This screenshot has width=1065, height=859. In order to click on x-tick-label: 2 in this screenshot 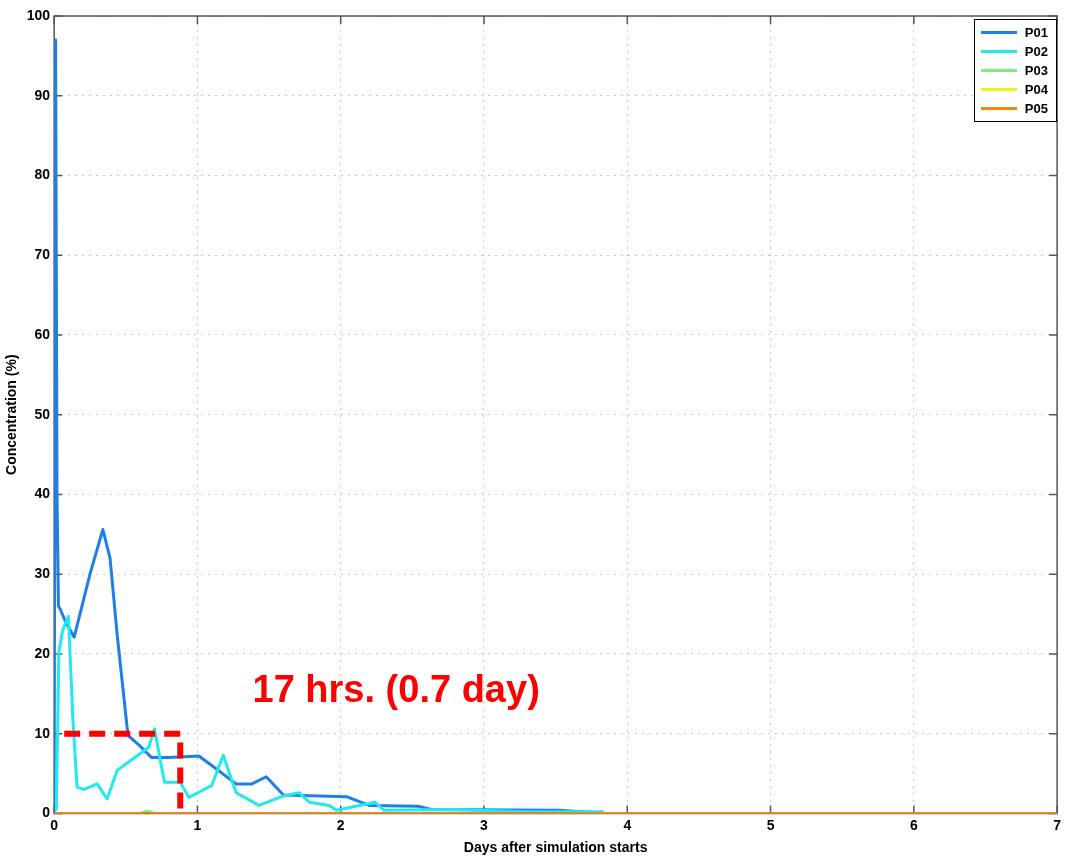, I will do `click(340, 824)`.